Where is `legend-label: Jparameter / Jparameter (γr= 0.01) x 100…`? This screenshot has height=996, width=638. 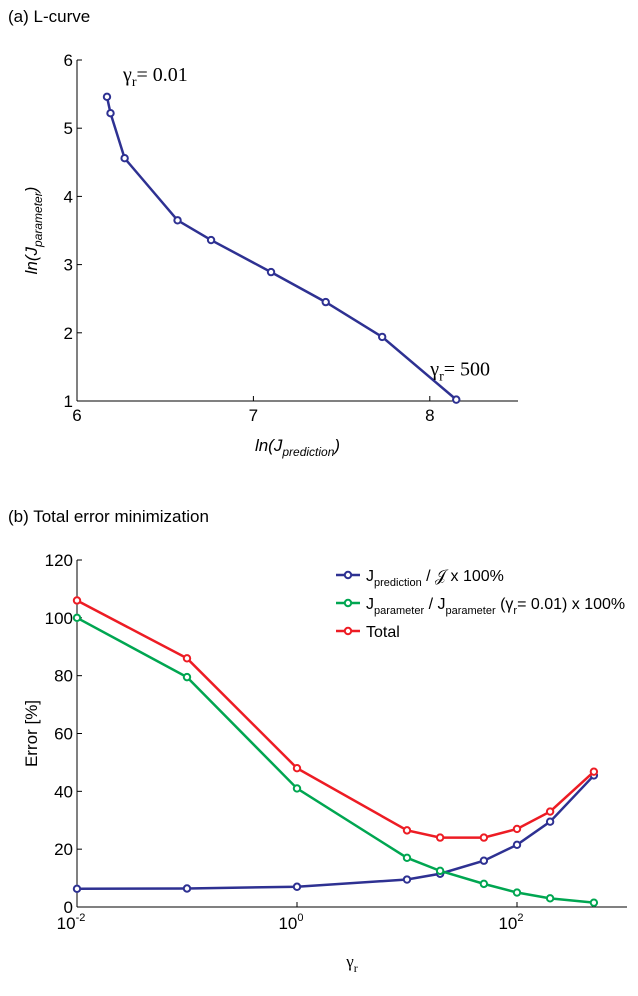
legend-label: Jparameter / Jparameter (γr= 0.01) x 100… is located at coordinates (495, 606).